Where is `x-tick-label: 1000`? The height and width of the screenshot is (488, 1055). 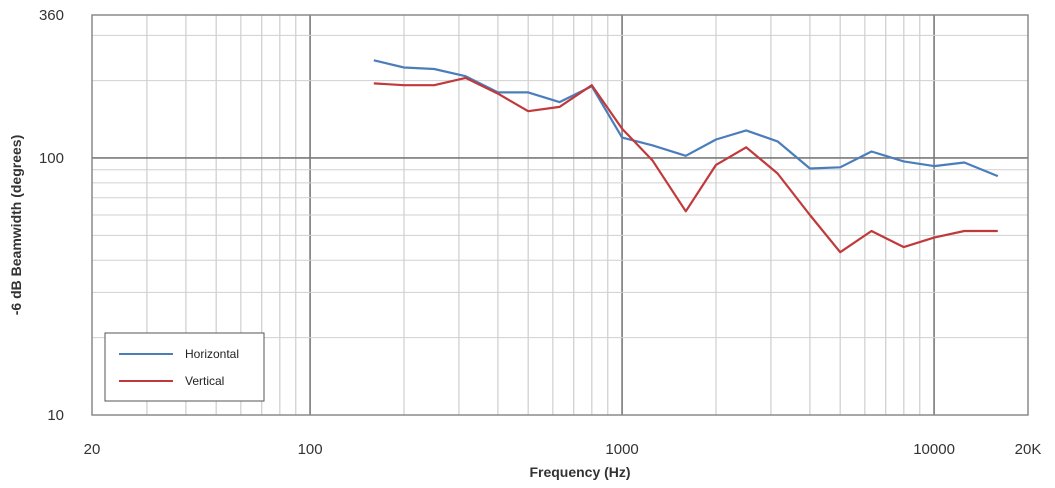
x-tick-label: 1000 is located at coordinates (621, 449).